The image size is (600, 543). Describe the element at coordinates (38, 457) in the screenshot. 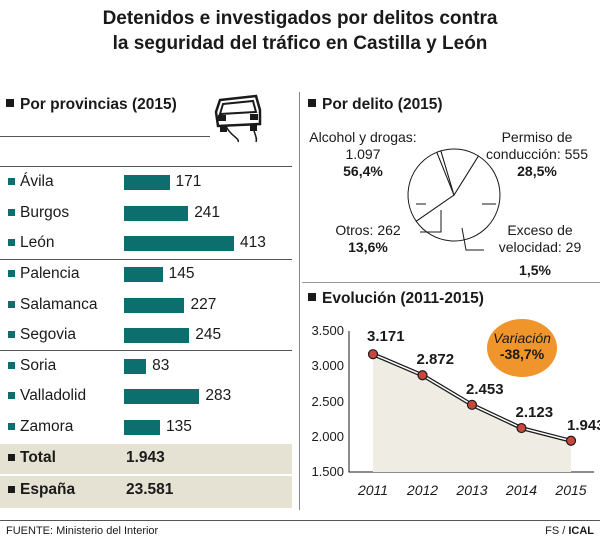

I see `total-label: Total` at that location.